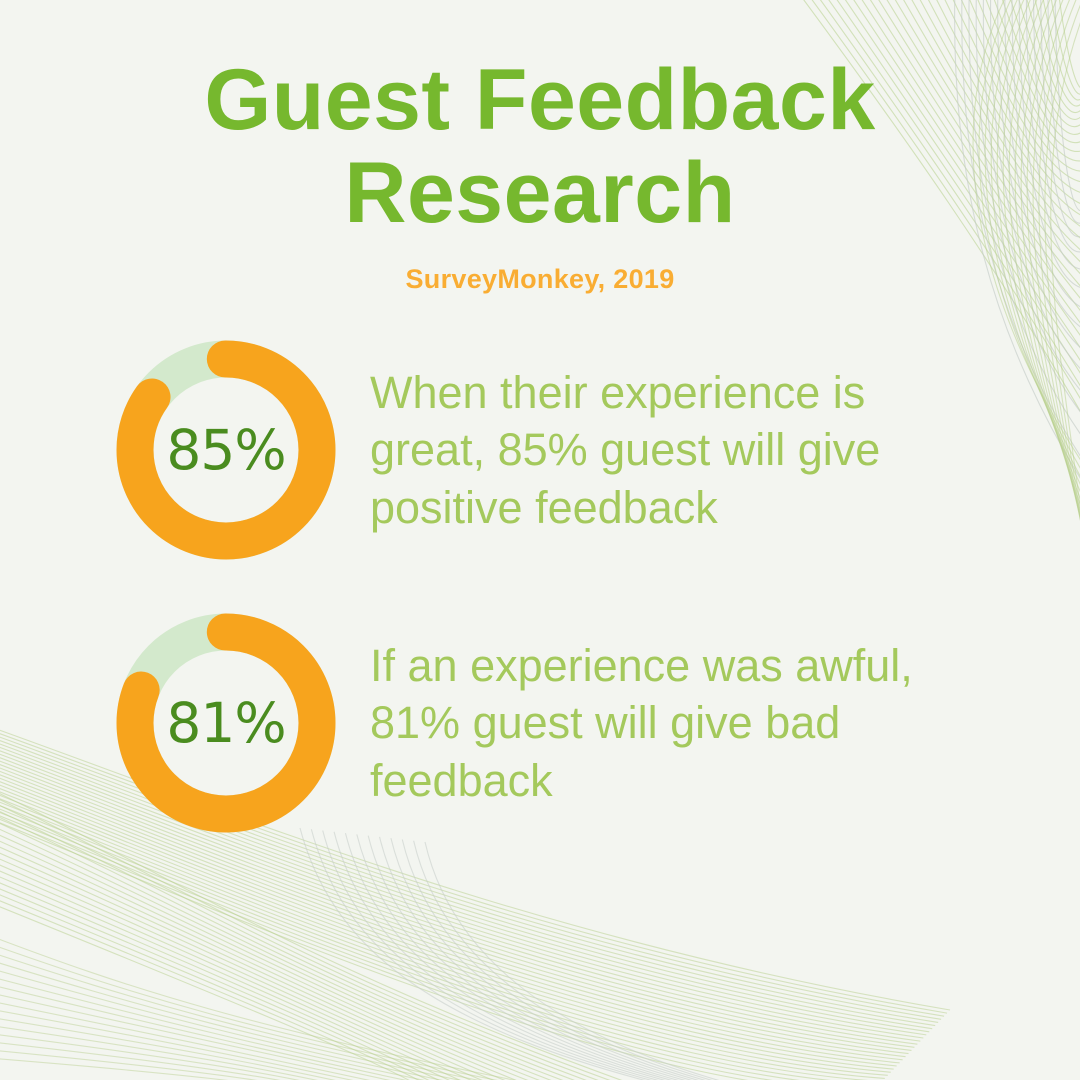 This screenshot has height=1080, width=1080. I want to click on source-citation: SurveyMonkey, 2019, so click(540, 278).